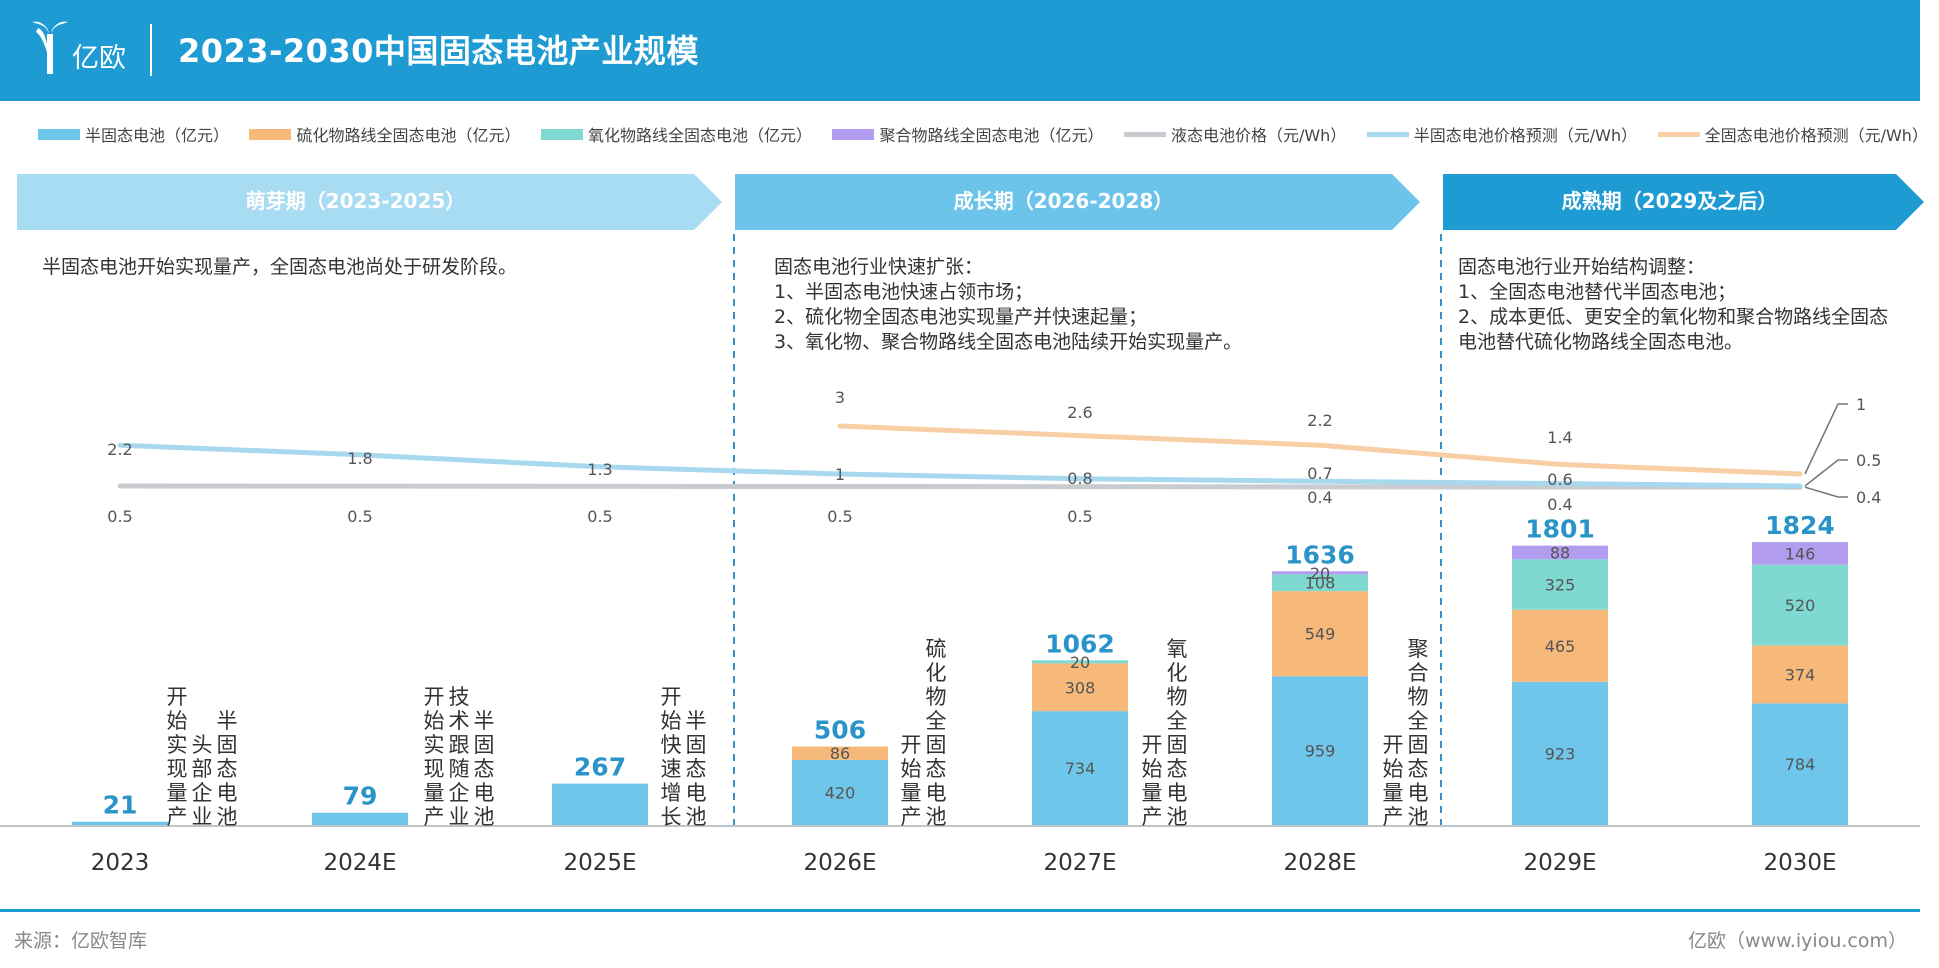 This screenshot has width=1939, height=968. I want to click on milestone-annotation-char: 化, so click(1177, 673).